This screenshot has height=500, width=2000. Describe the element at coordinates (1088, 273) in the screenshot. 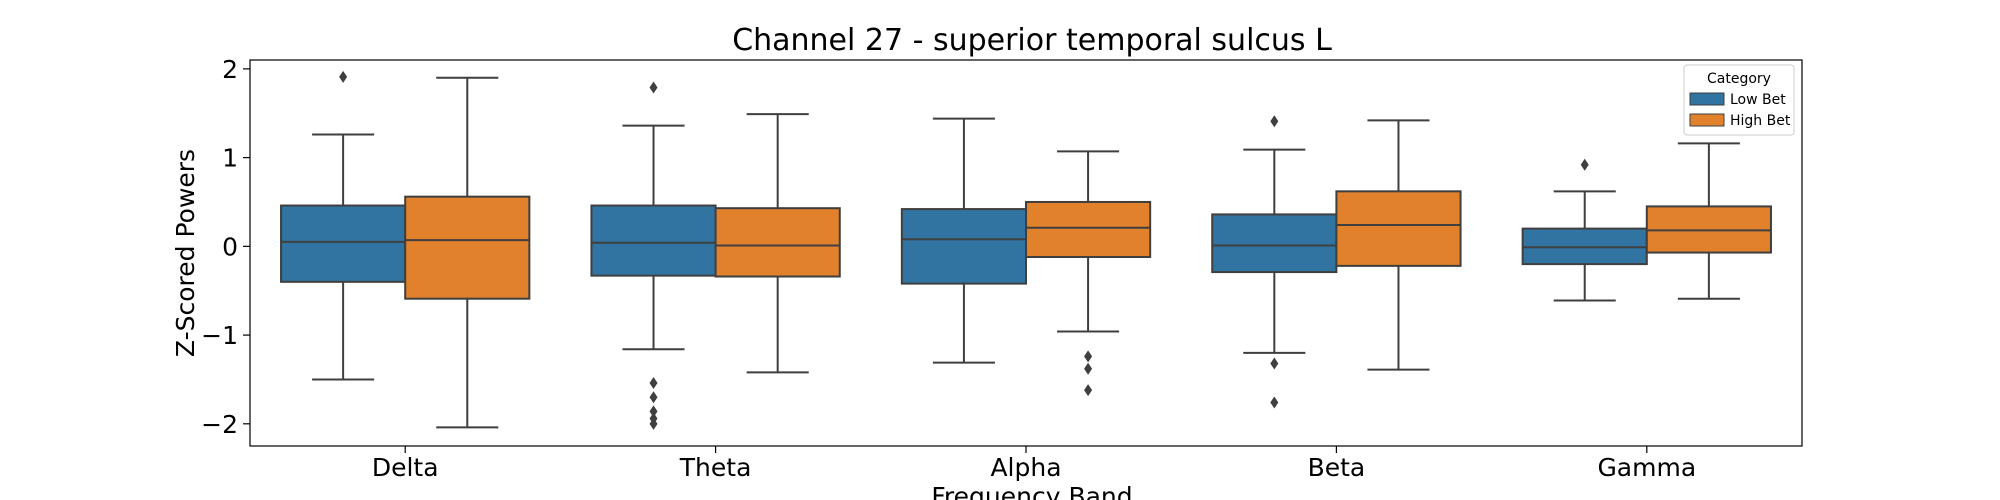

I see `box-alpha-high-bet` at that location.